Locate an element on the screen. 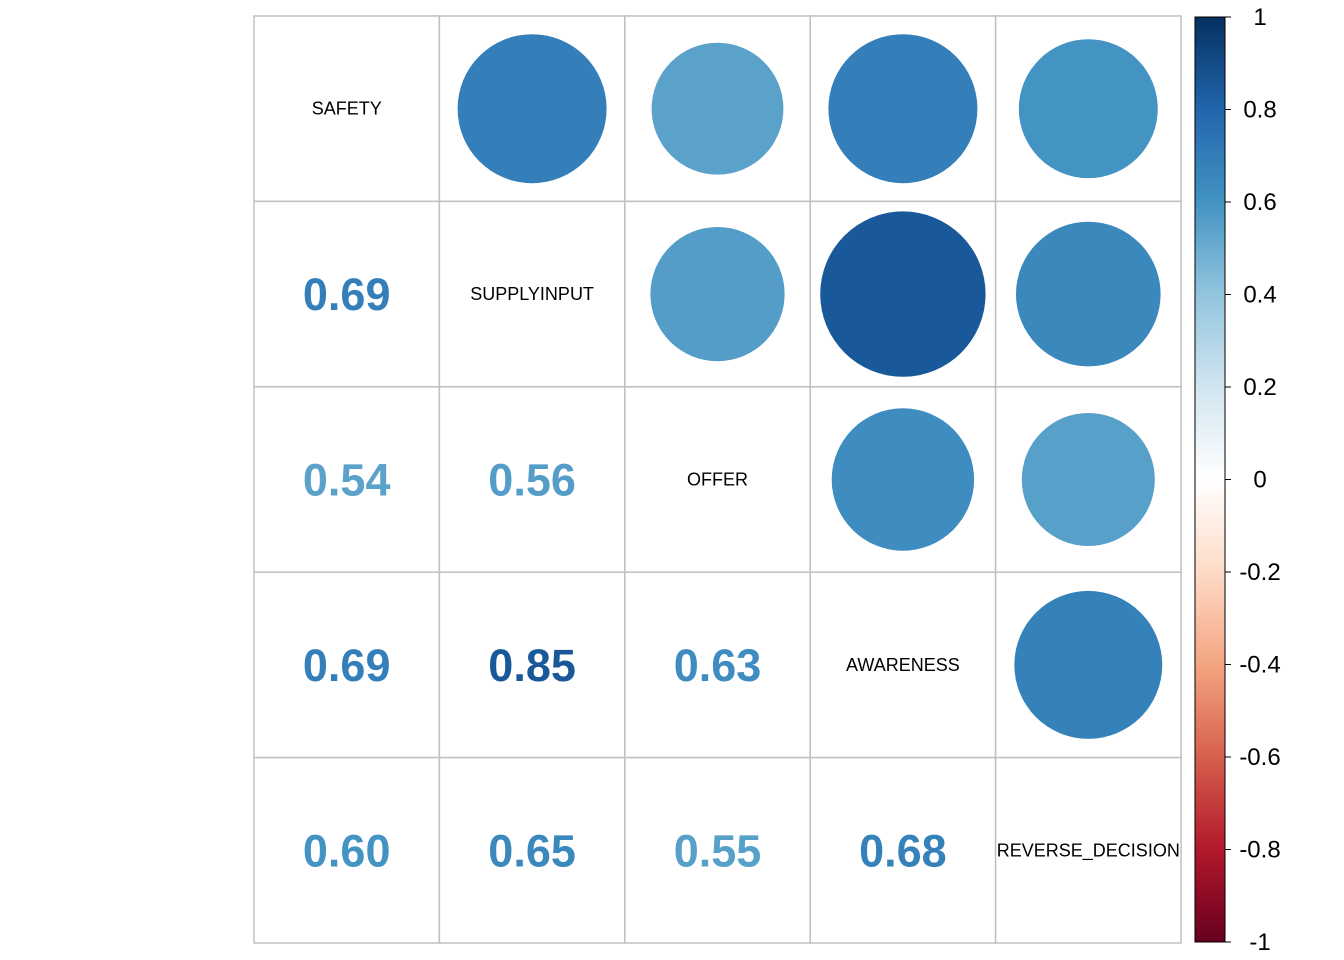  colorbar-gradient is located at coordinates (1210, 479).